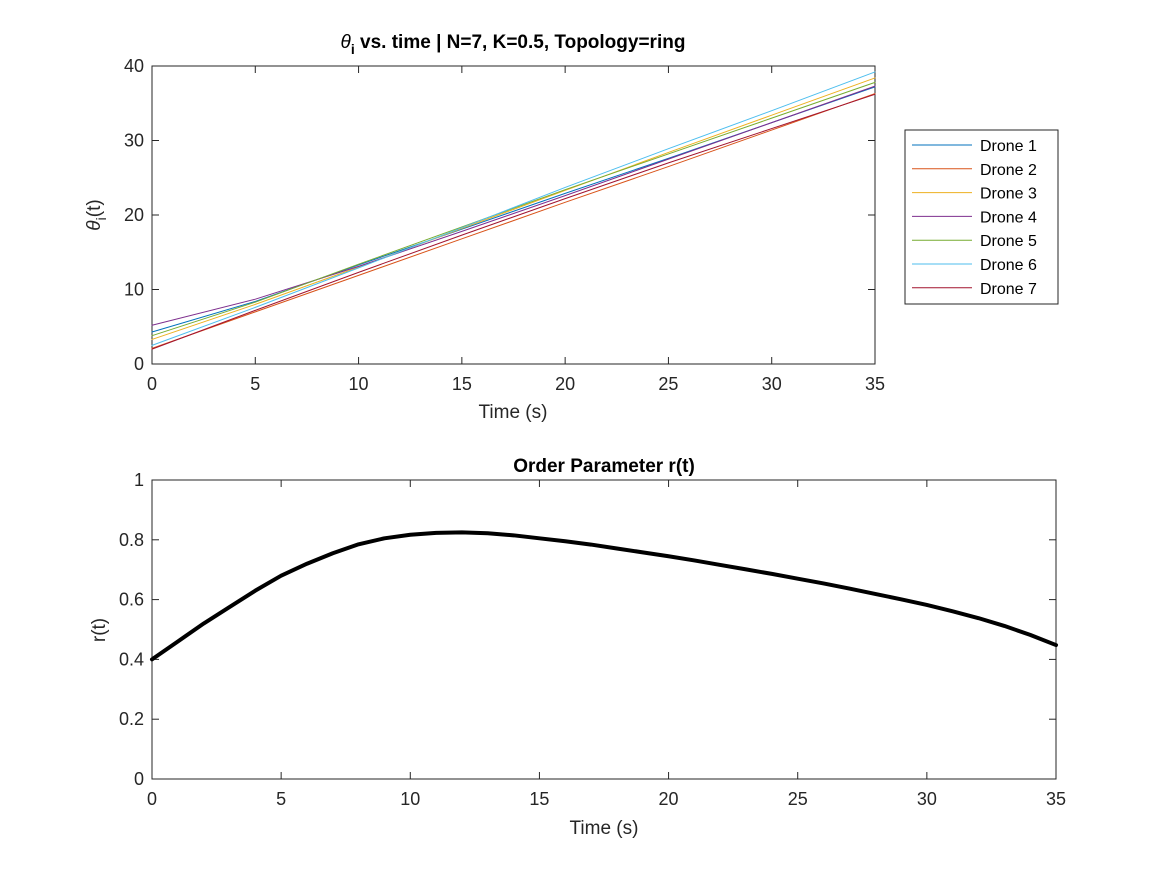 The height and width of the screenshot is (875, 1167). I want to click on order-y-tick-label: 0.8, so click(131, 540).